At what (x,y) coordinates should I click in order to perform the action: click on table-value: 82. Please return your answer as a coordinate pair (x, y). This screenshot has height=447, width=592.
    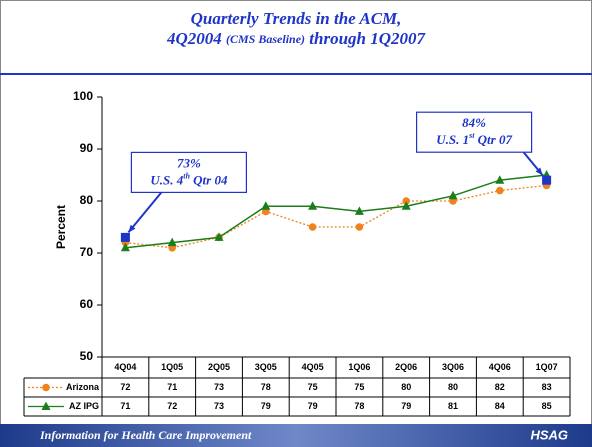
    Looking at the image, I should click on (500, 387).